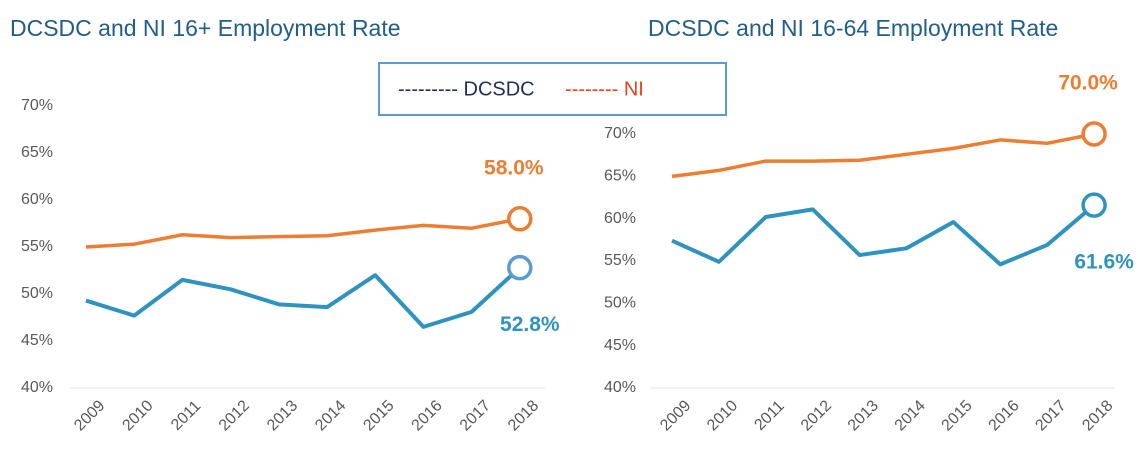 The height and width of the screenshot is (455, 1141). What do you see at coordinates (514, 167) in the screenshot?
I see `data-label: 58.0%` at bounding box center [514, 167].